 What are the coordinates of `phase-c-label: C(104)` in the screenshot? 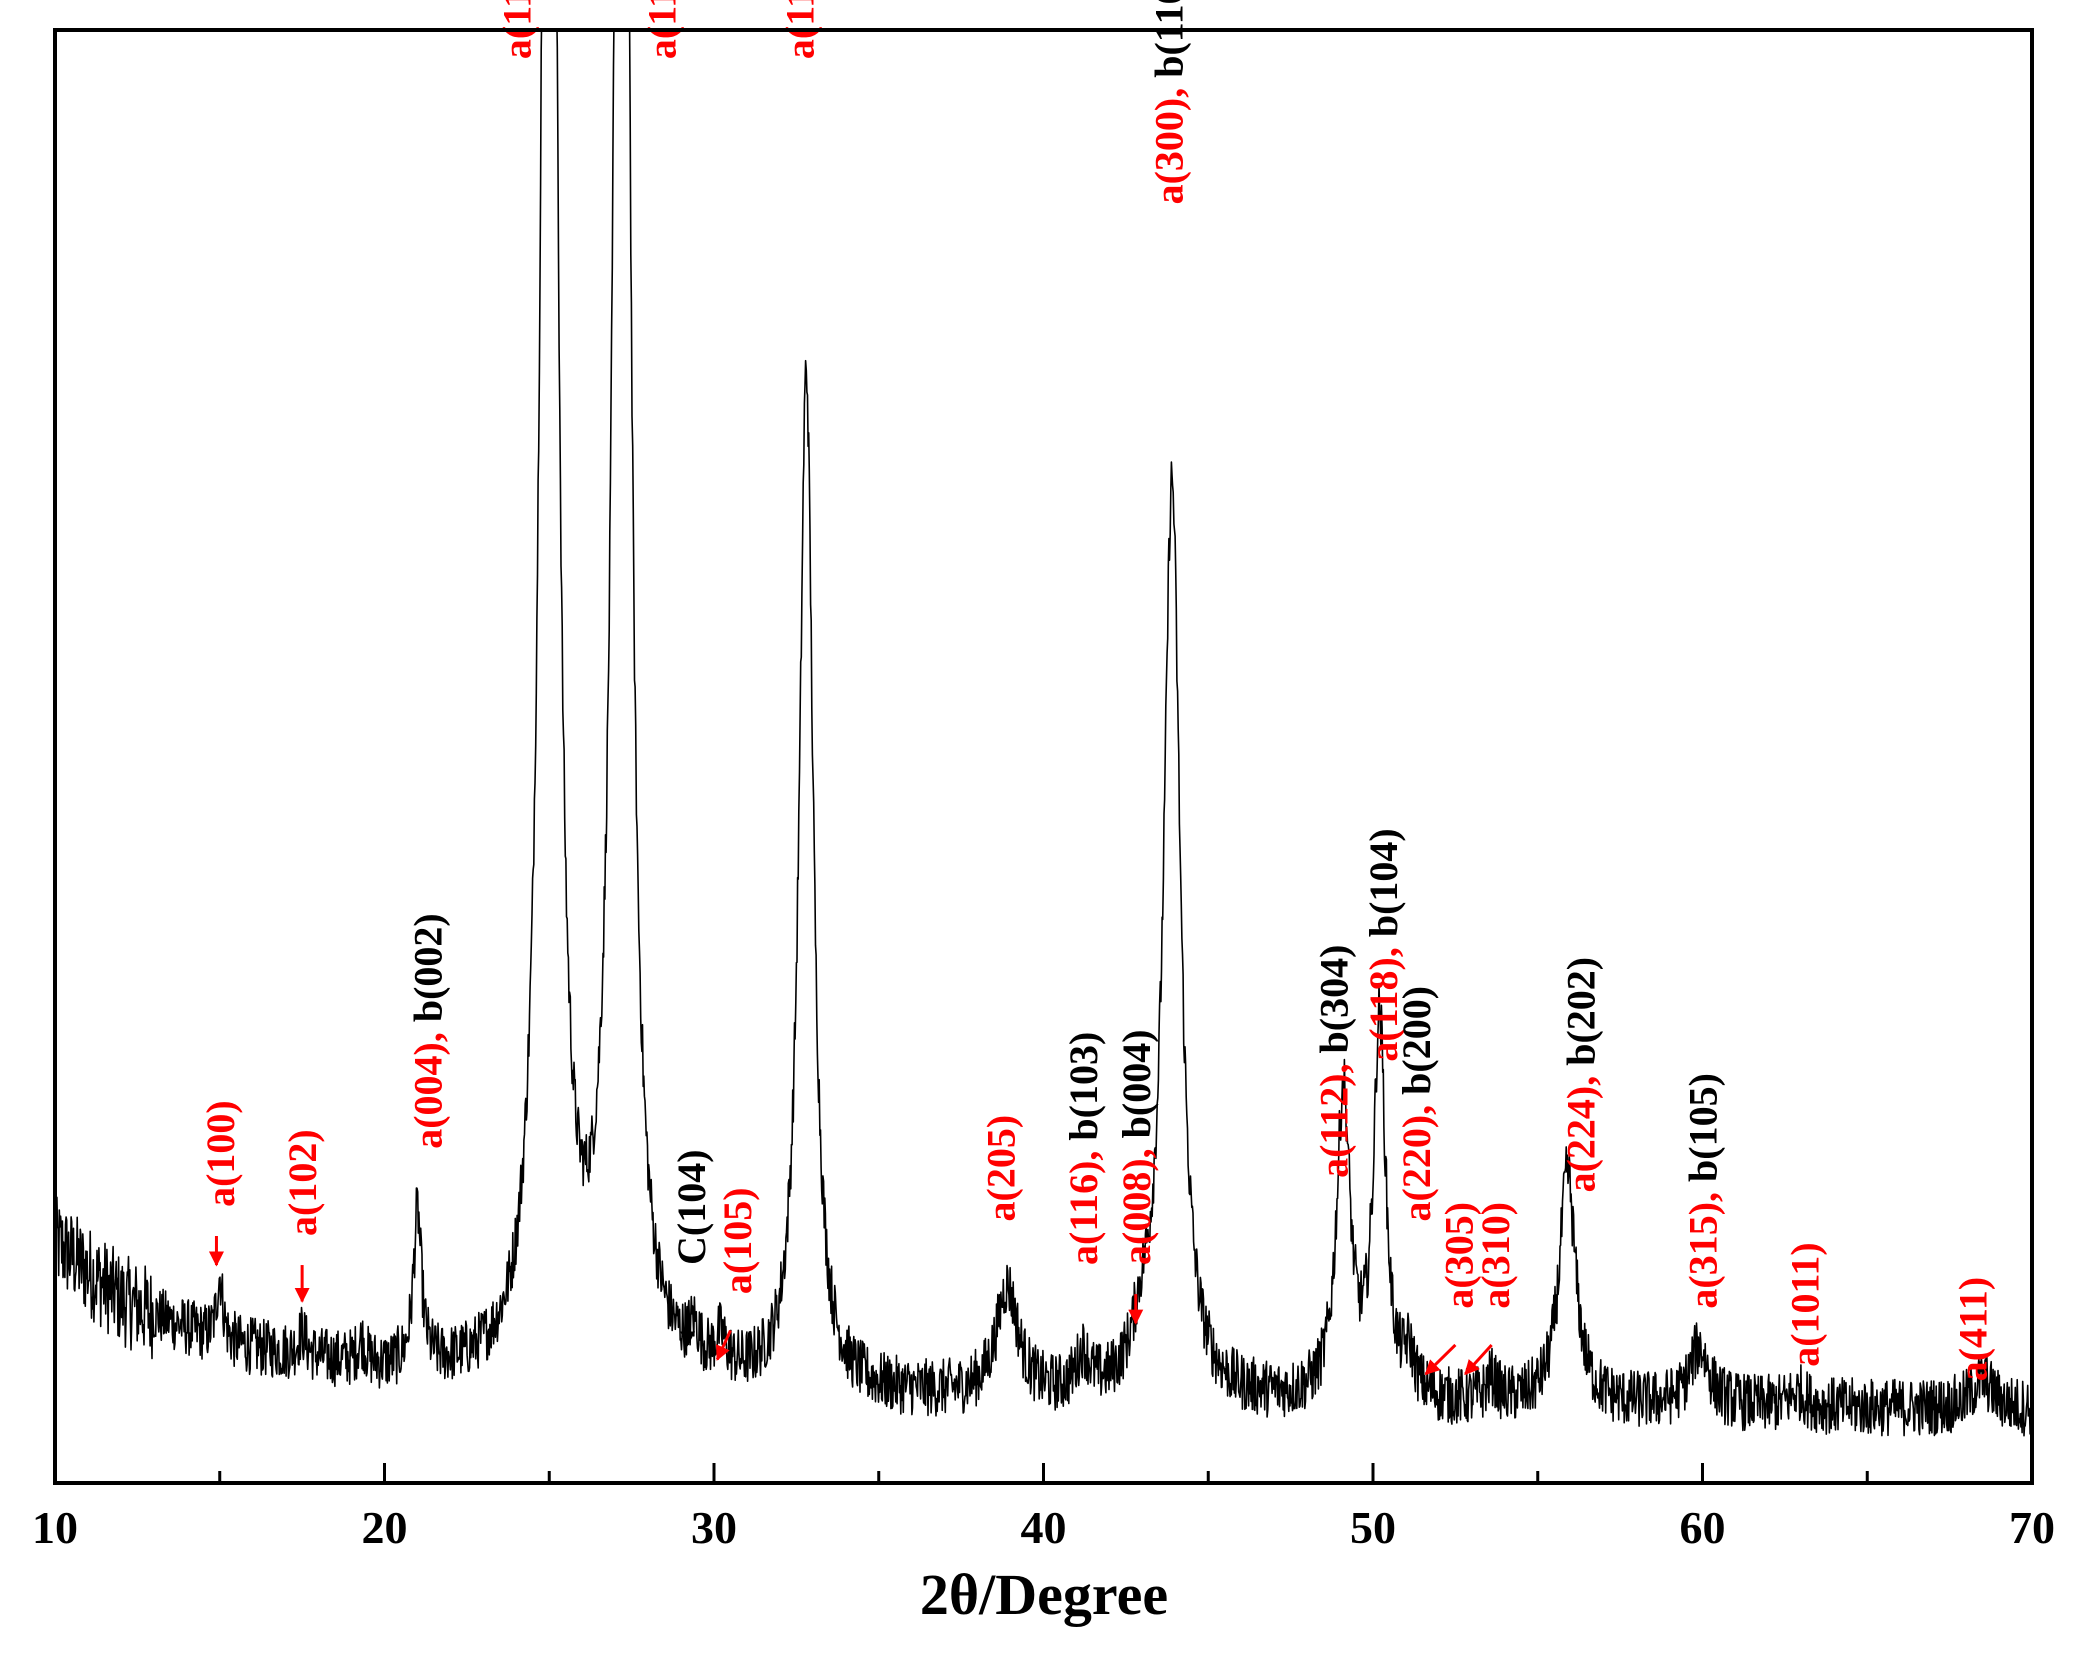 It's located at (691, 1207).